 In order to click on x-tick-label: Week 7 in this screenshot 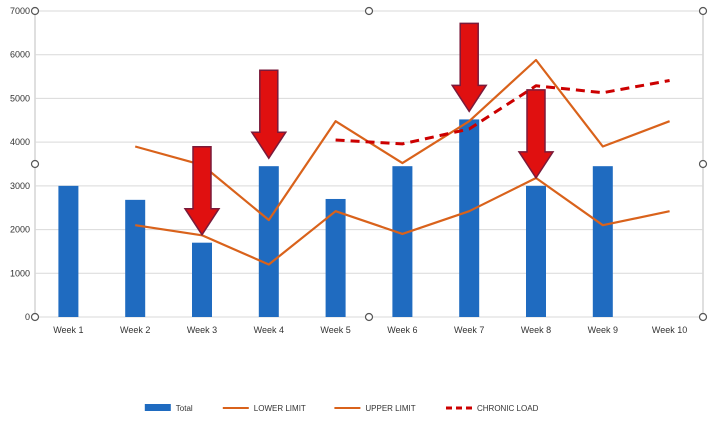, I will do `click(469, 330)`.